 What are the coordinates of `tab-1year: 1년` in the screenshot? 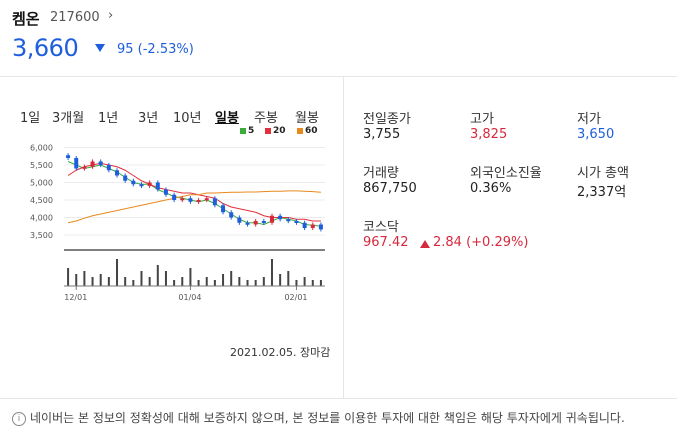 It's located at (108, 118).